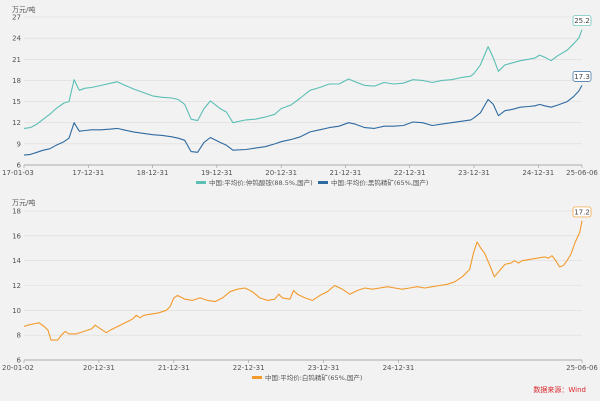  I want to click on y-tick-label: 24, so click(16, 39).